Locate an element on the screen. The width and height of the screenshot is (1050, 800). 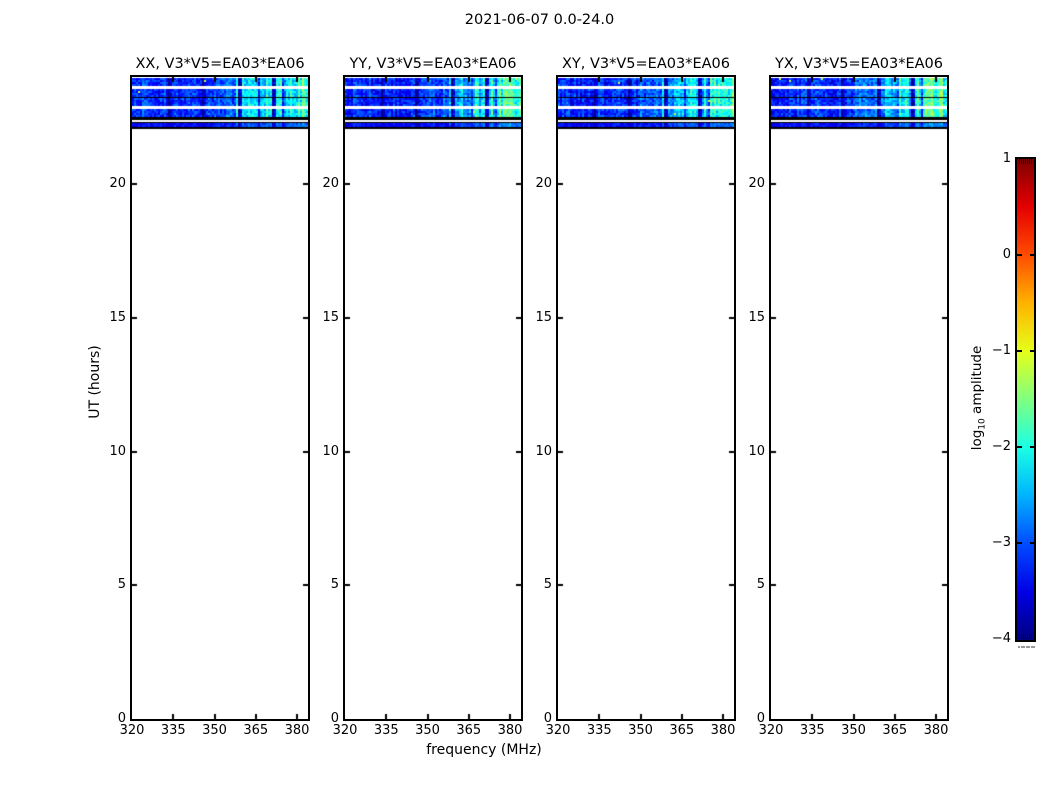
spectrogram-panel-yx is located at coordinates (859, 398).